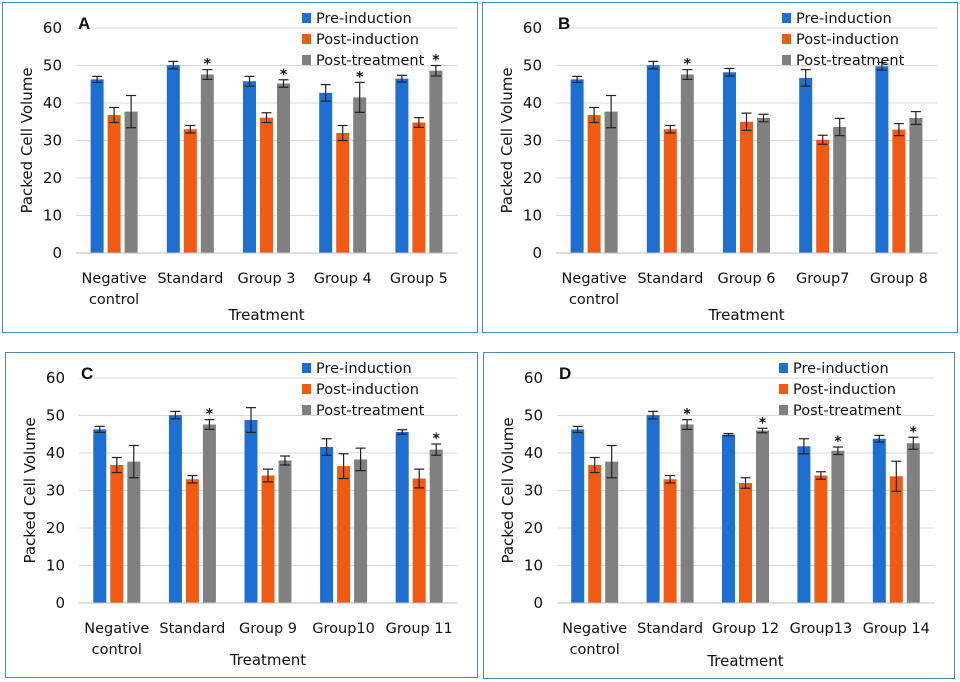  What do you see at coordinates (745, 315) in the screenshot?
I see `x-axis-title: Treatment` at bounding box center [745, 315].